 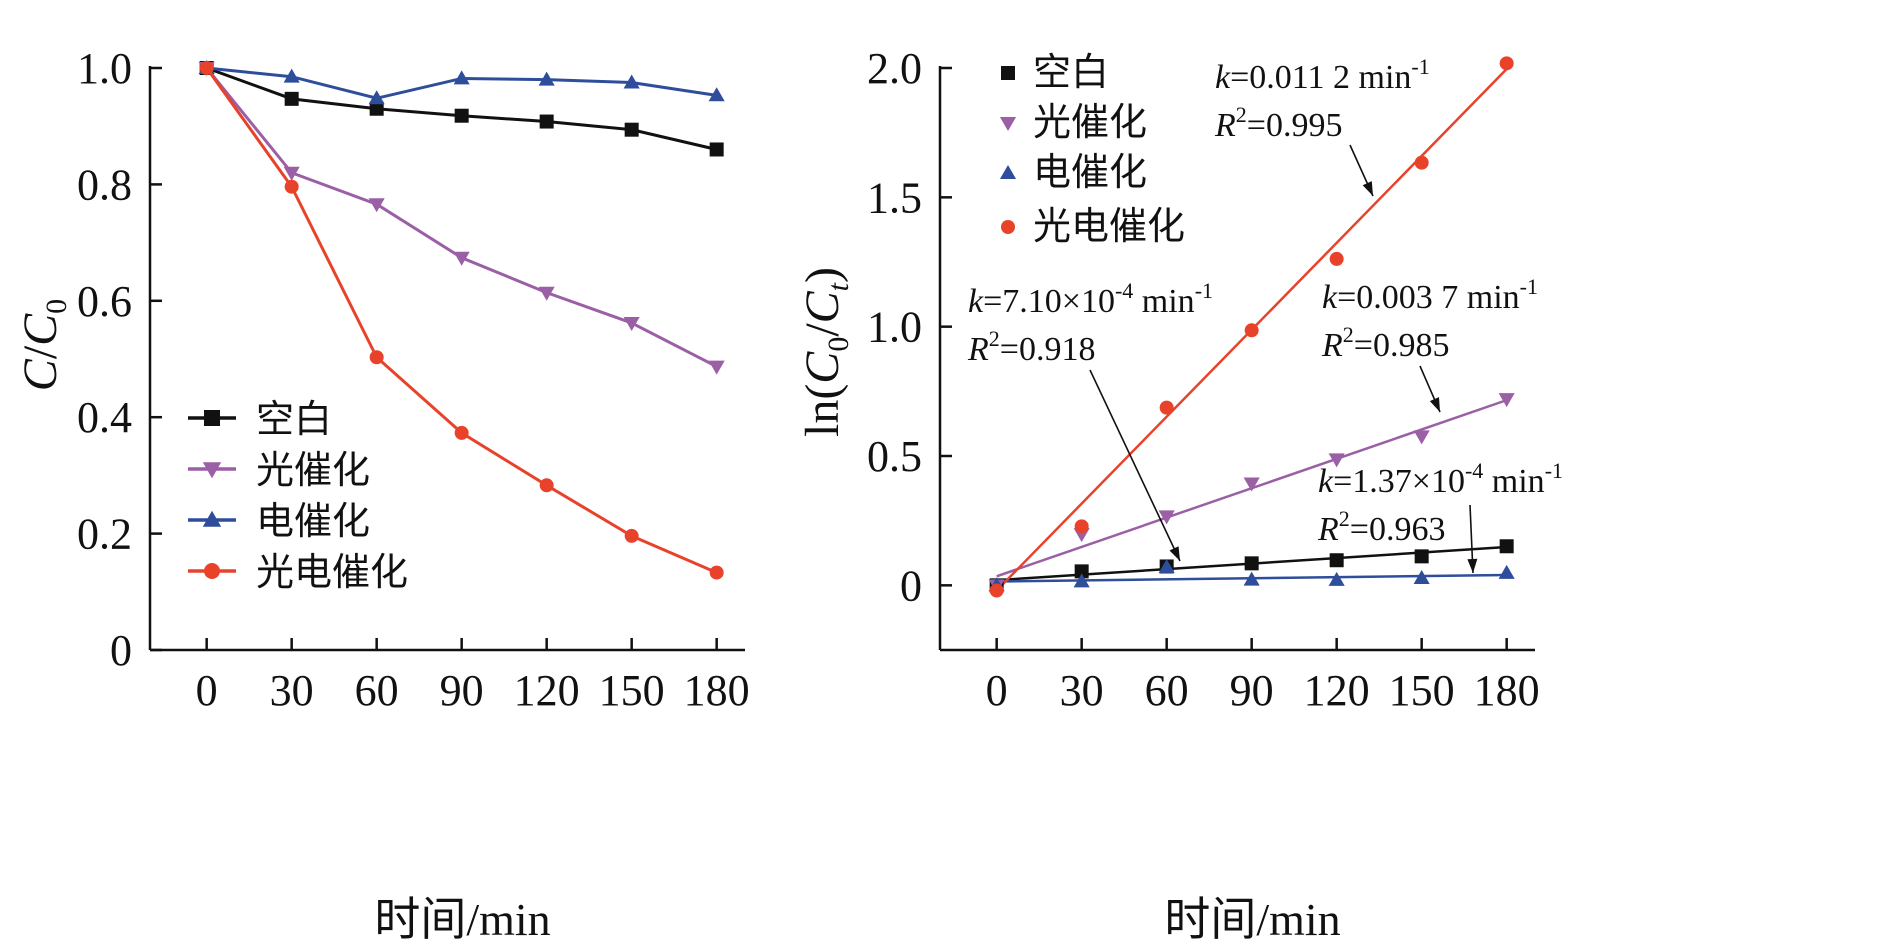 I want to click on y-tick-label: 0.6, so click(x=104, y=301).